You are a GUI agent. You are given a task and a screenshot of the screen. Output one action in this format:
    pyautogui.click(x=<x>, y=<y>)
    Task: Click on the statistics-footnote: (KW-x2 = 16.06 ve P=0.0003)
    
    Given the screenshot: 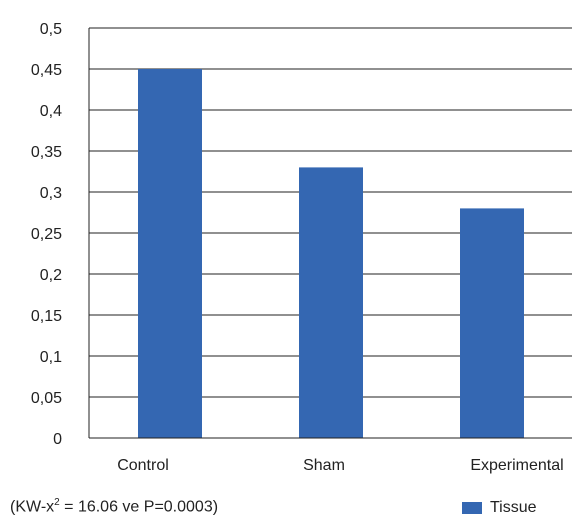 What is the action you would take?
    pyautogui.click(x=114, y=506)
    